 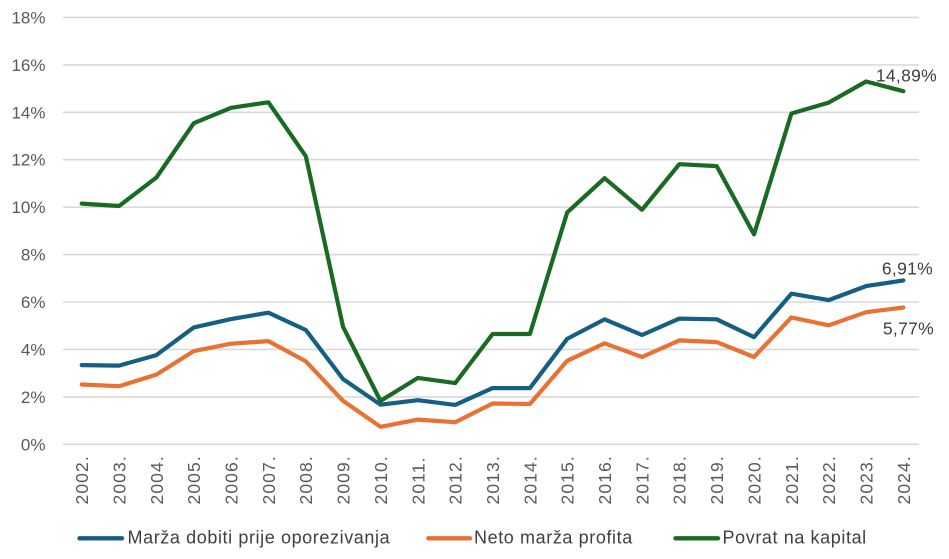 I want to click on svg-text: 2009., so click(x=344, y=479).